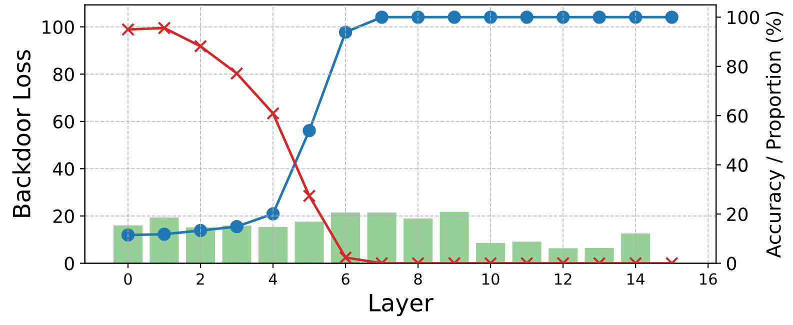  I want to click on x-tick-label: 2, so click(200, 279).